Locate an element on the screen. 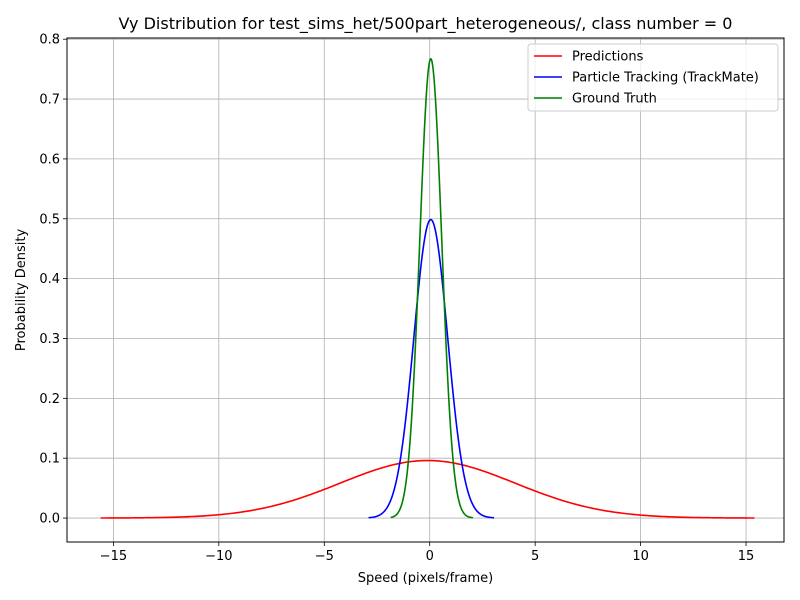 This screenshot has height=600, width=800. legend-label: Ground Truth is located at coordinates (614, 99).